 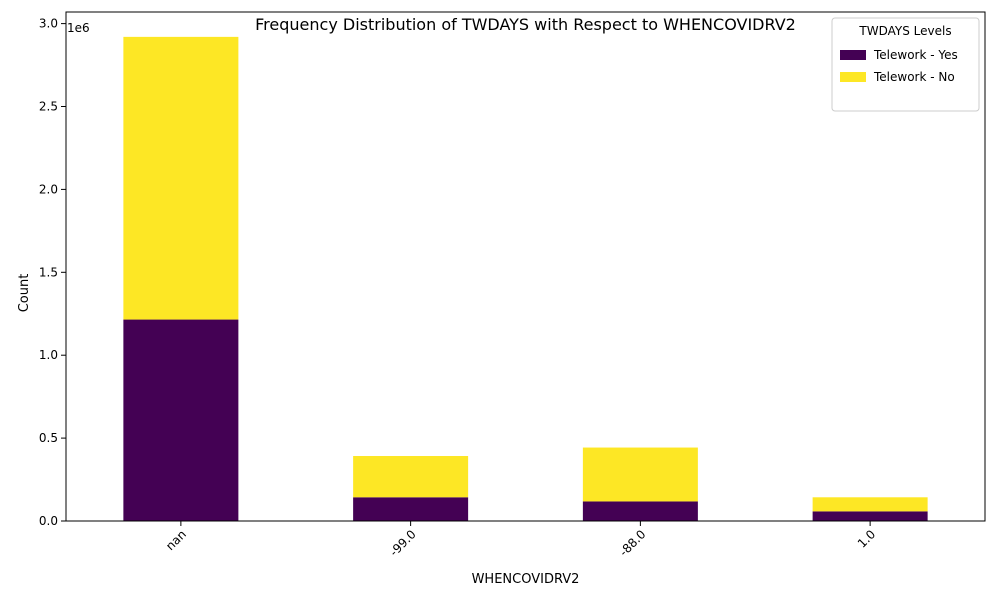 I want to click on legend-box, so click(x=905, y=64).